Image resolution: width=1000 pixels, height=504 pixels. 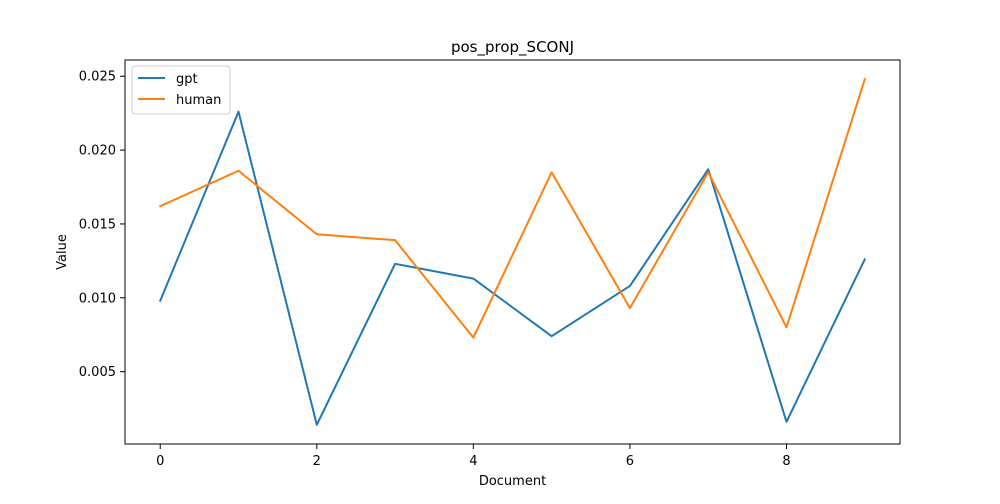 What do you see at coordinates (181, 90) in the screenshot?
I see `legend: gpt human` at bounding box center [181, 90].